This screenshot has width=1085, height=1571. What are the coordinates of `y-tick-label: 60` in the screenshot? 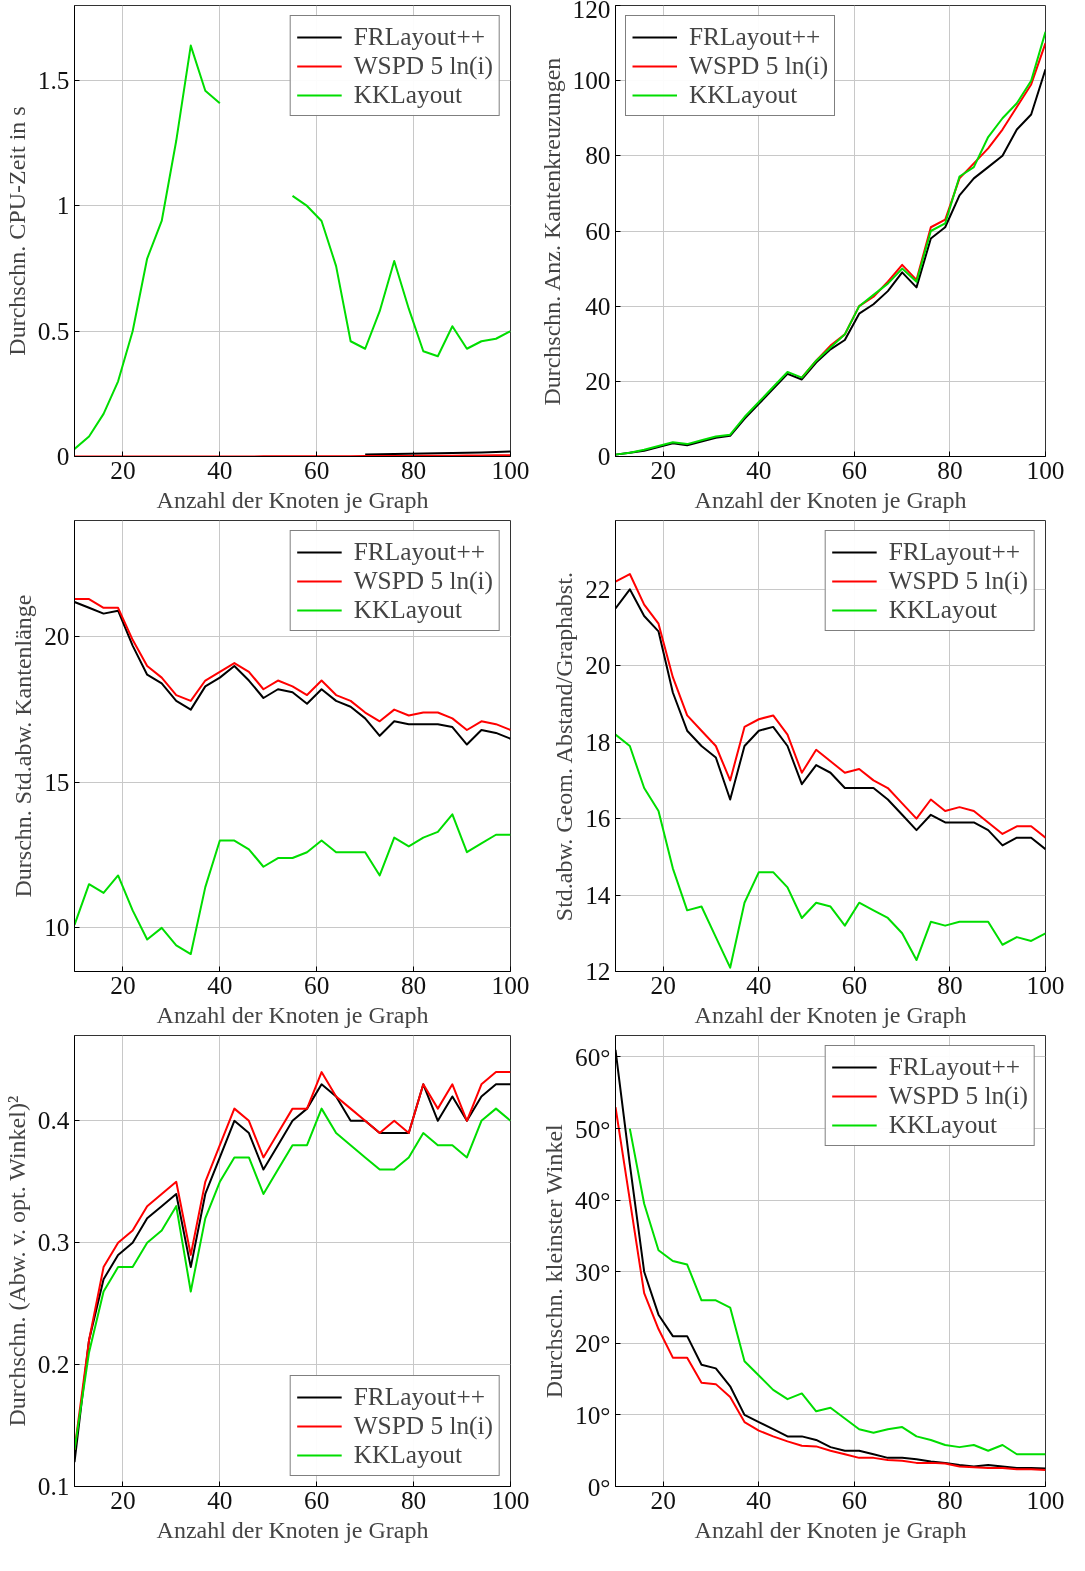 It's located at (598, 230).